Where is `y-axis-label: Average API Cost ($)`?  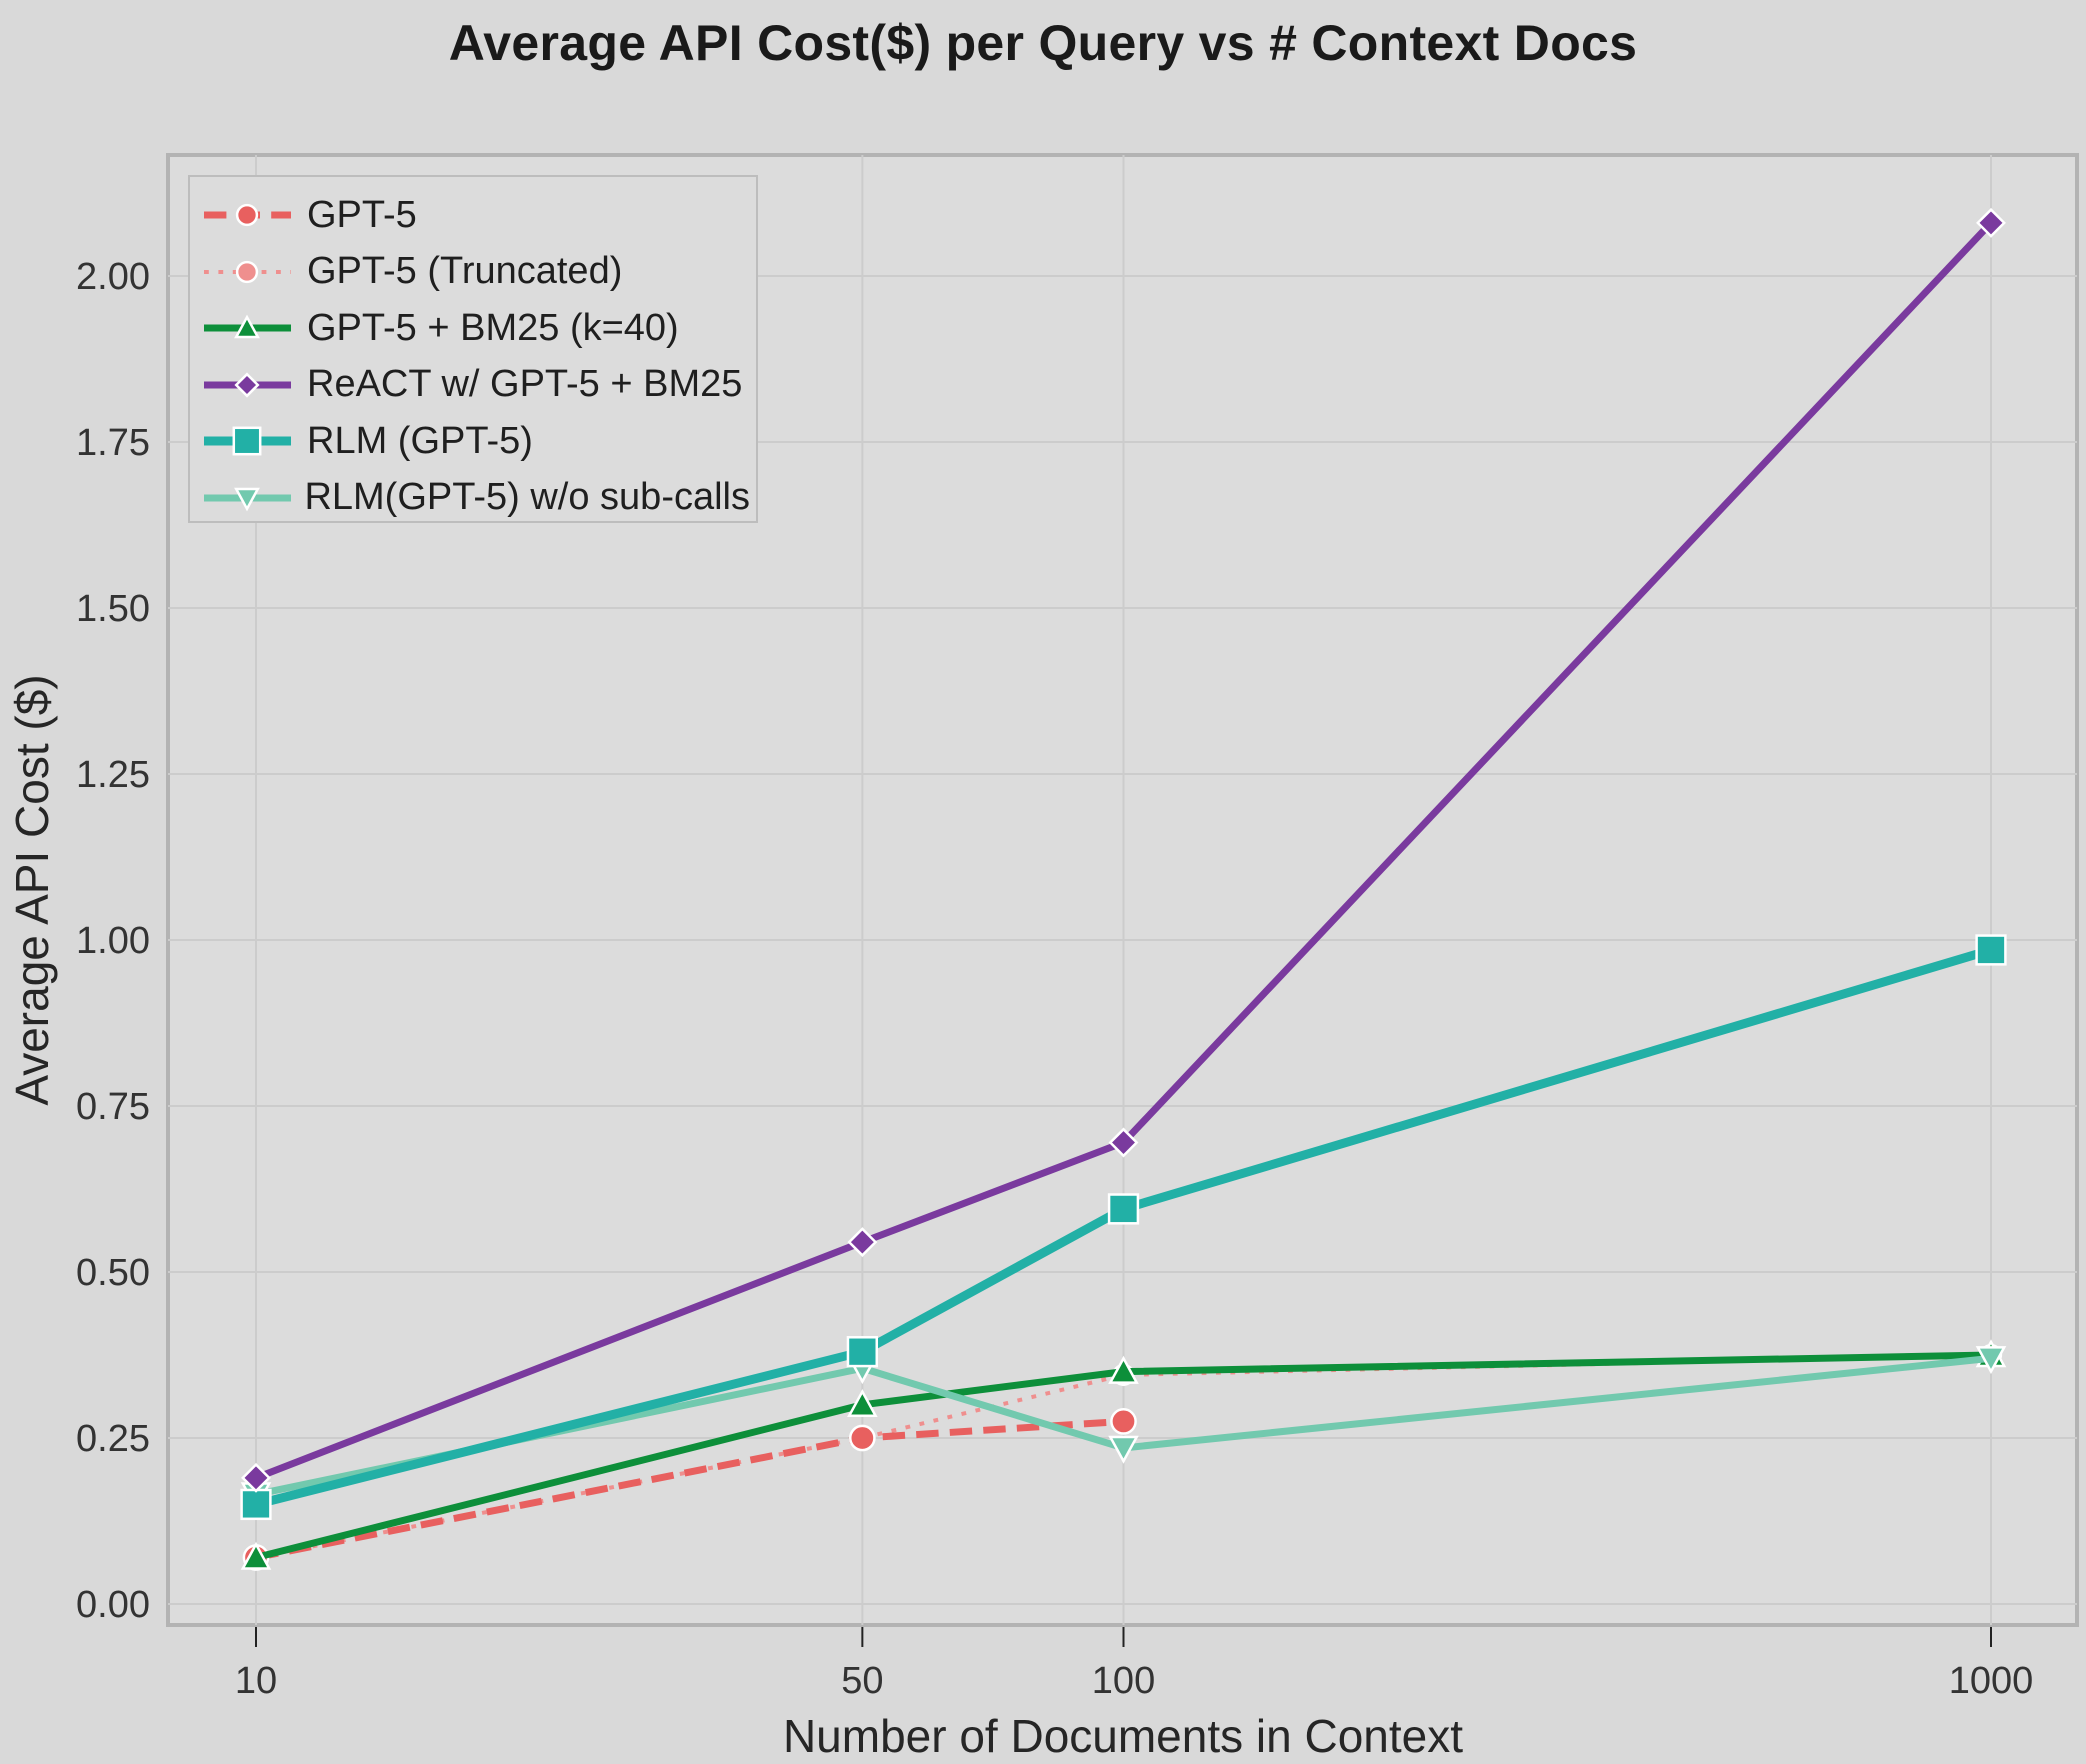 y-axis-label: Average API Cost ($) is located at coordinates (32, 889).